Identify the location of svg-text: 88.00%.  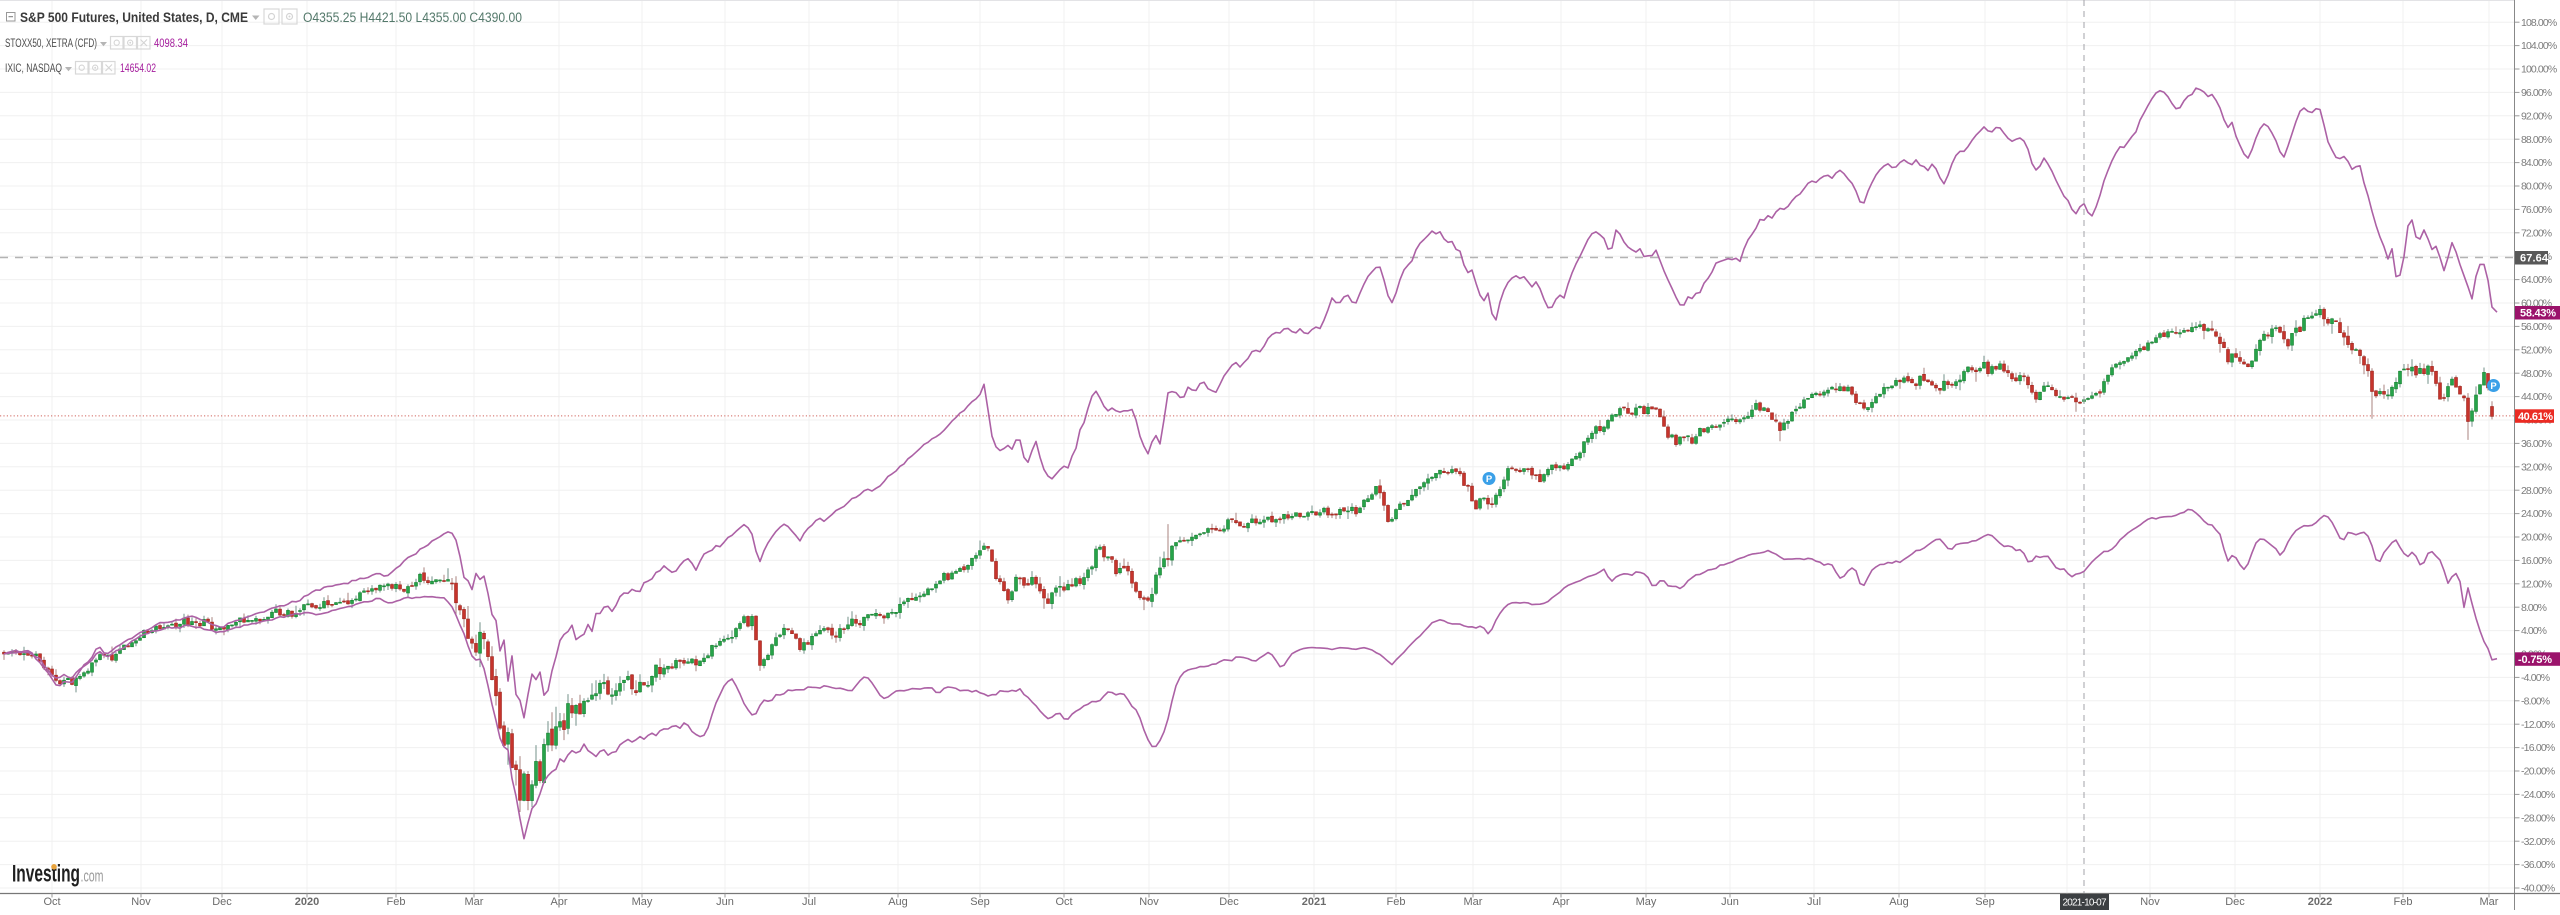
(2536, 140).